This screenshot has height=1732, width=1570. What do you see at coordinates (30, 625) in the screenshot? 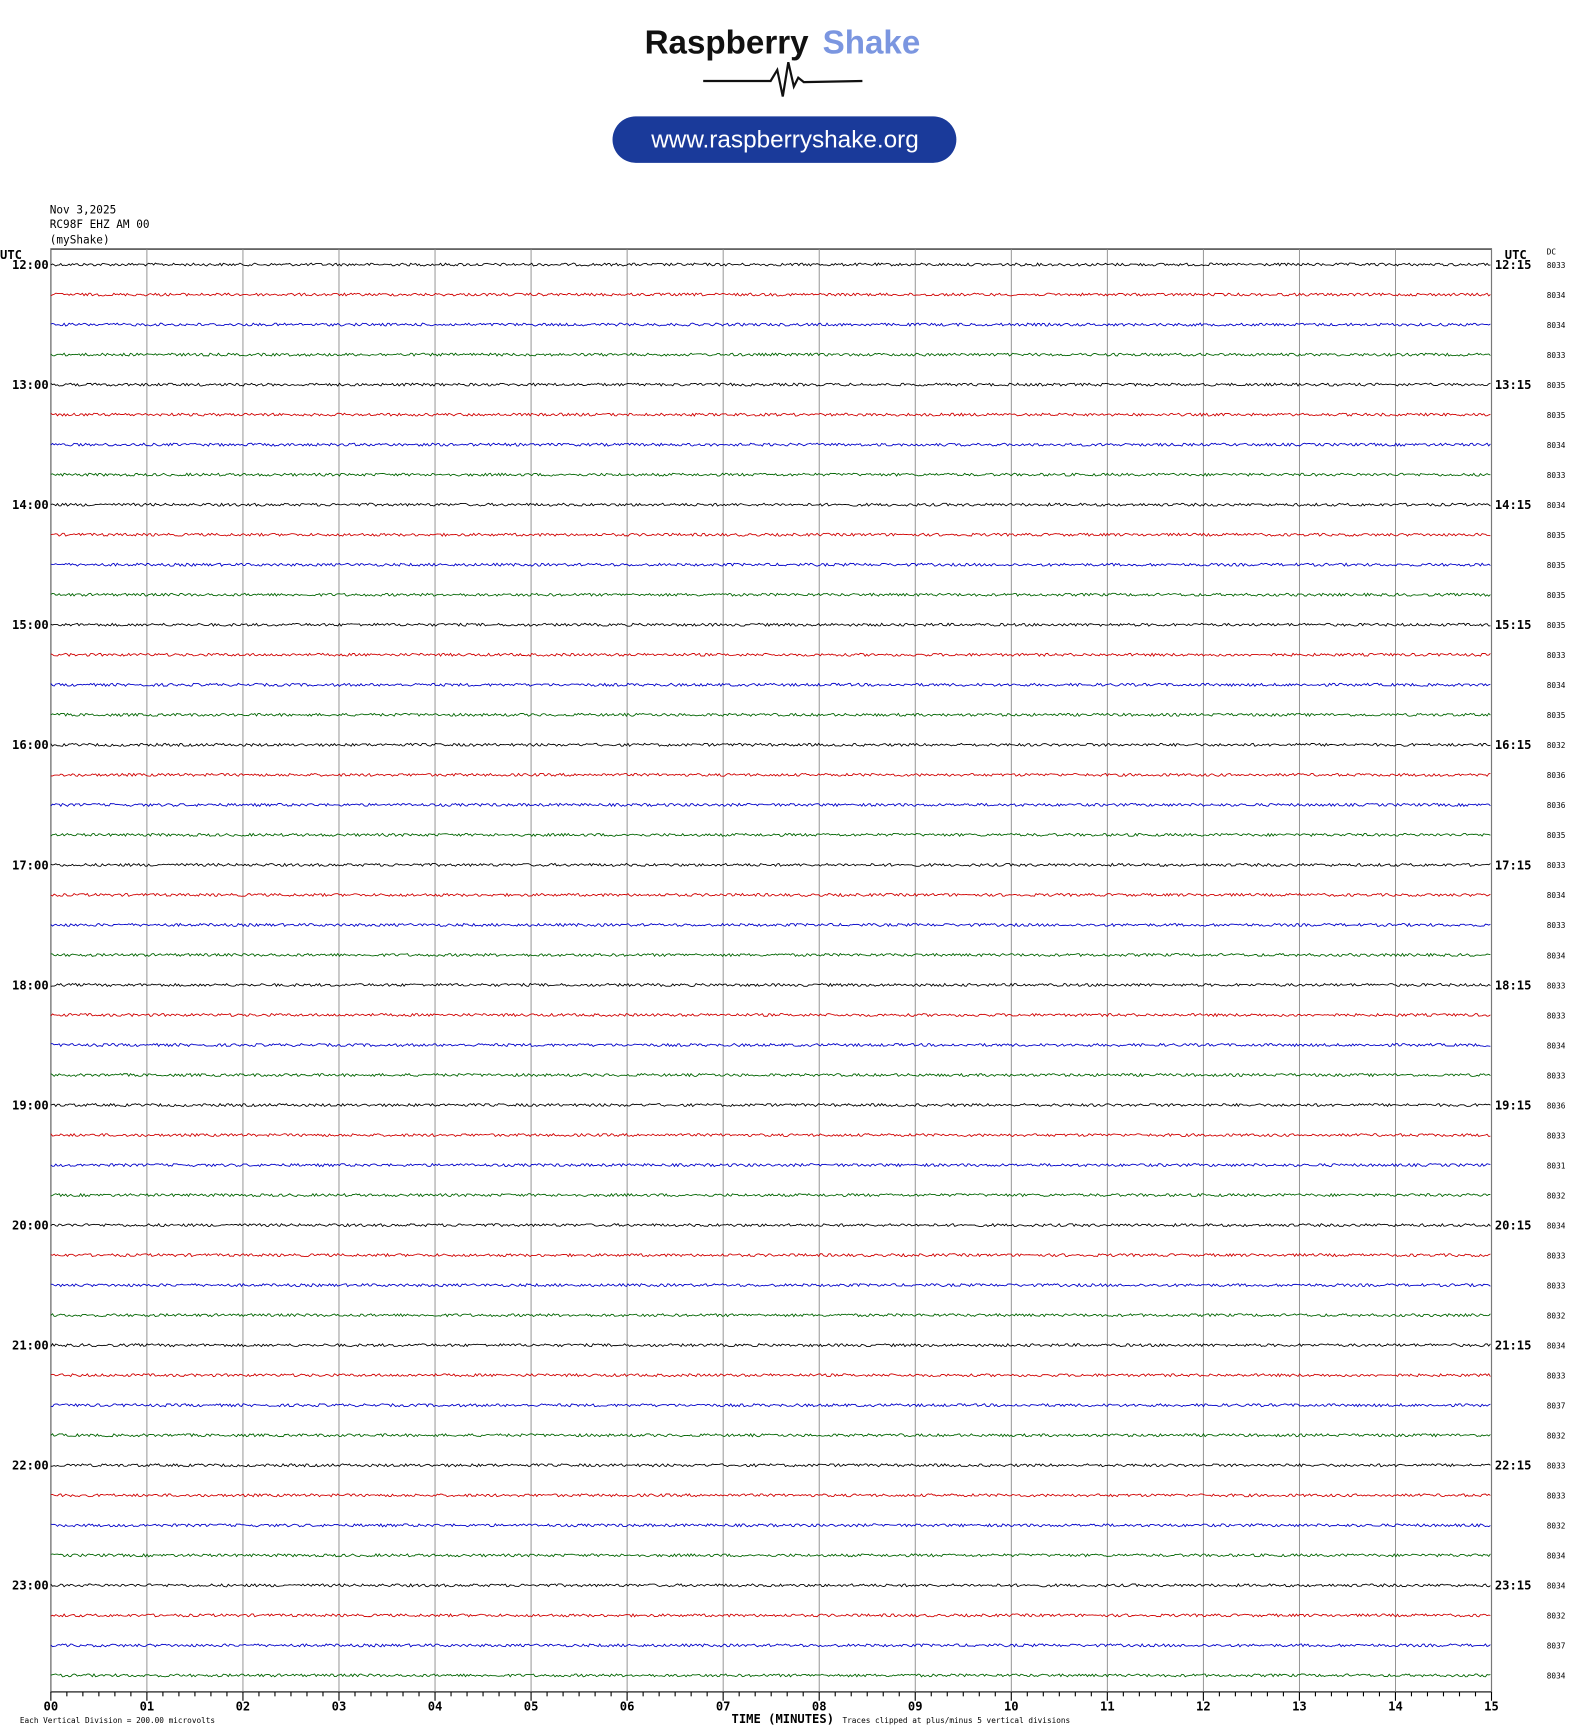
I see `hour-label-left: 15:00` at bounding box center [30, 625].